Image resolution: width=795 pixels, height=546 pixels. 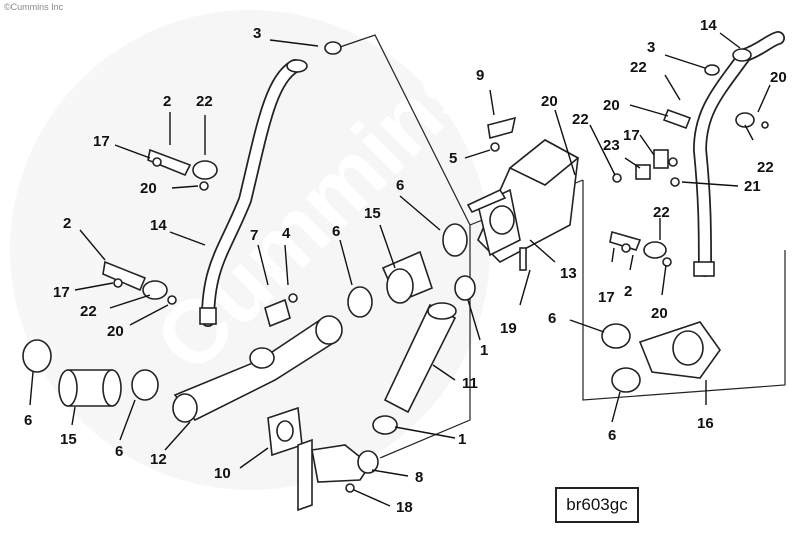 What do you see at coordinates (661, 357) in the screenshot?
I see `right-elbow` at bounding box center [661, 357].